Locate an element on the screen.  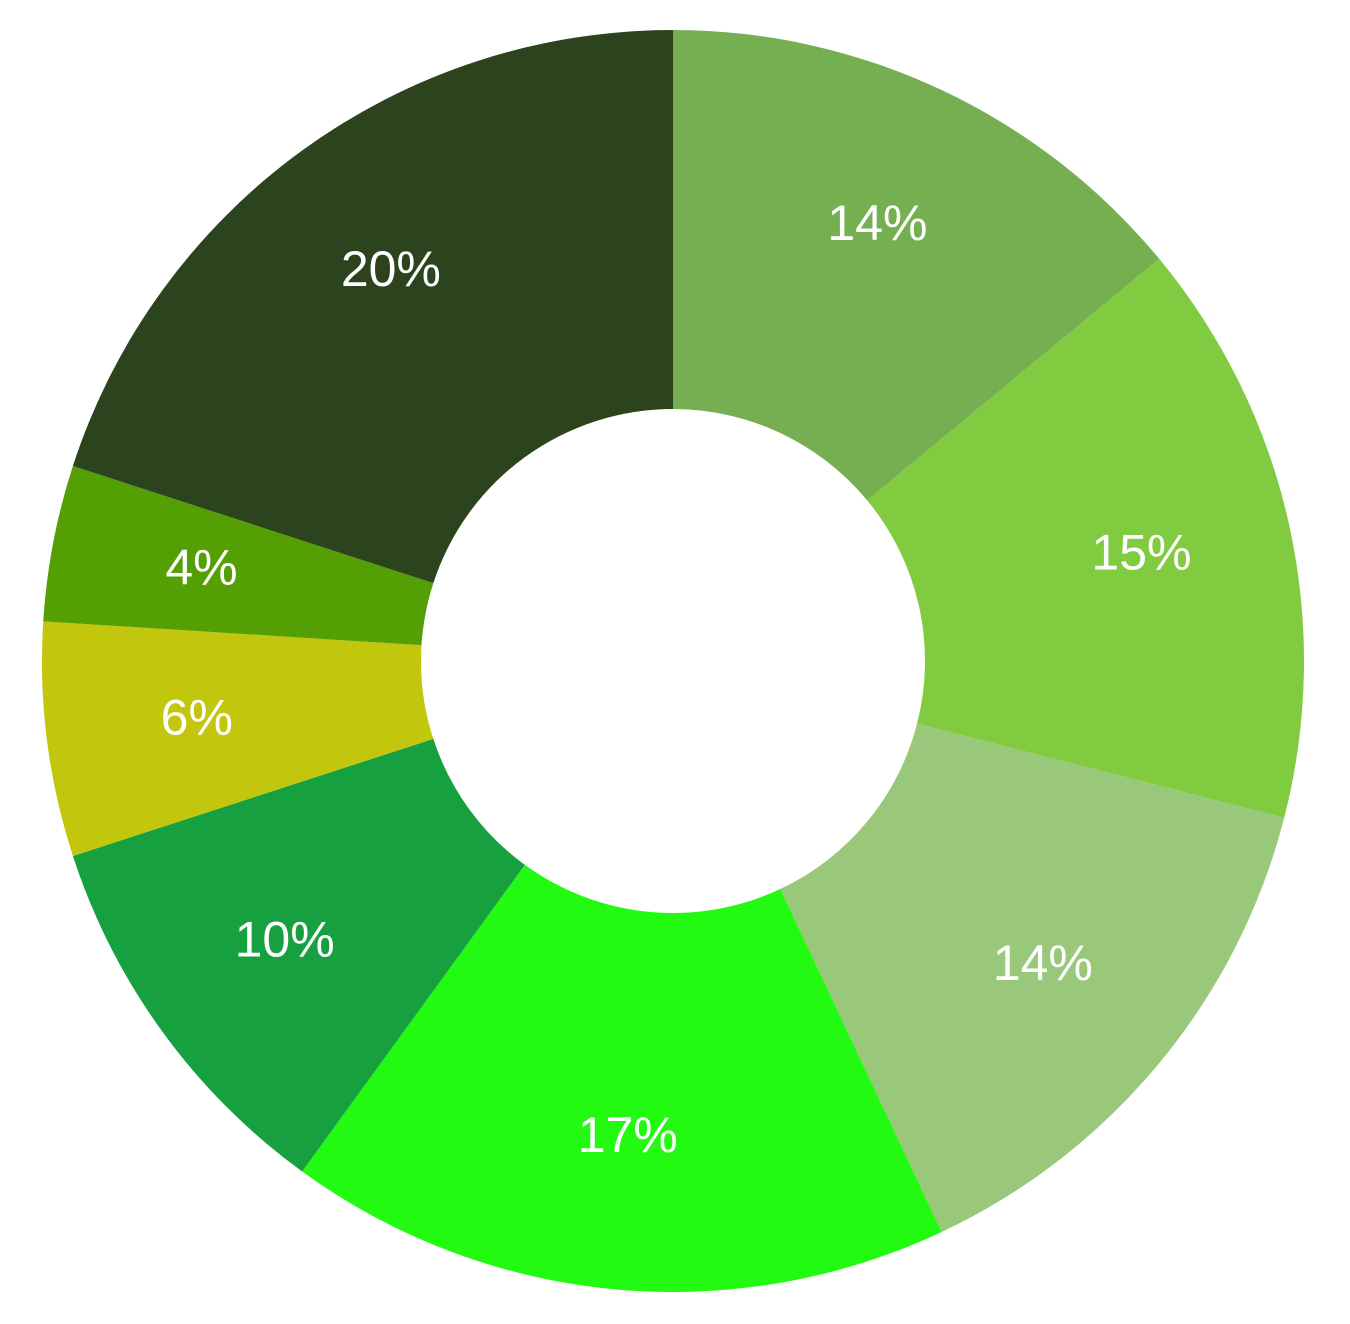
slice-label-1: 14% is located at coordinates (877, 223).